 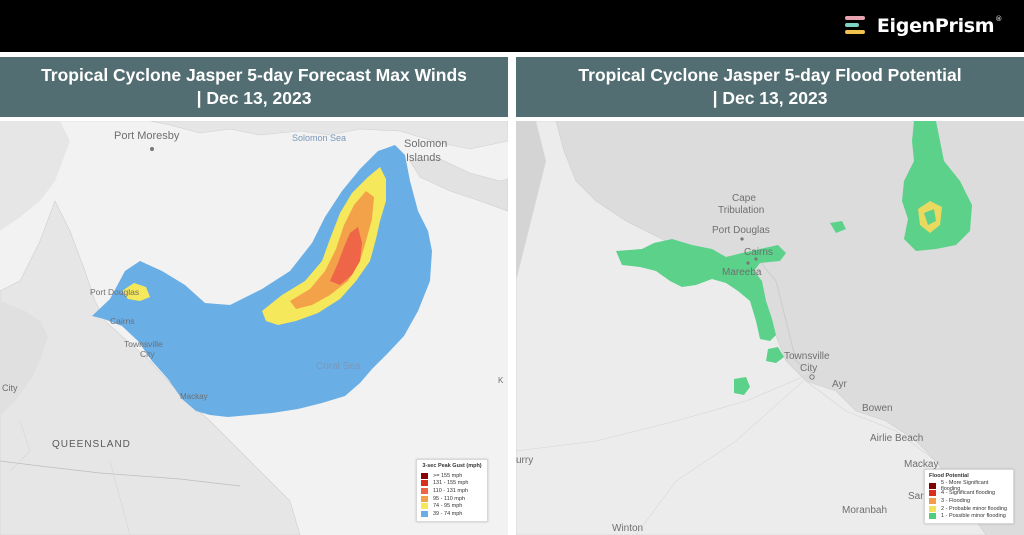 I want to click on wind-legend-item: 95 - 110 mph, so click(x=452, y=499).